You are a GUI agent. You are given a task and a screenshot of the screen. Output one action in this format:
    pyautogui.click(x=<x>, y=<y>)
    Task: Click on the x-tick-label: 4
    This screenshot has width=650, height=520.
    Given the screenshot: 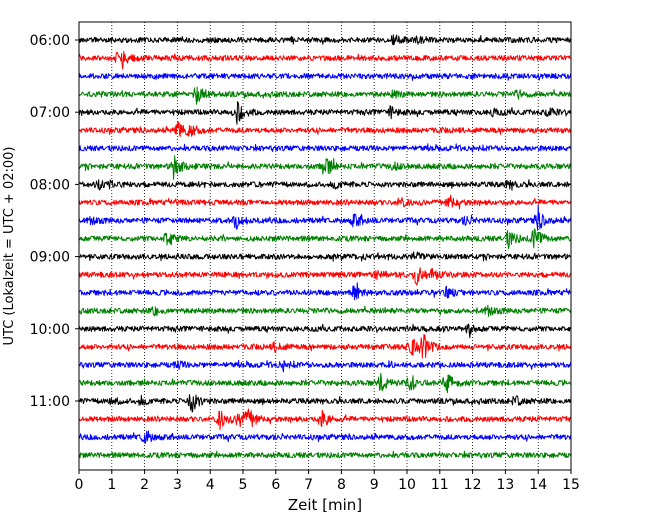 What is the action you would take?
    pyautogui.click(x=210, y=485)
    